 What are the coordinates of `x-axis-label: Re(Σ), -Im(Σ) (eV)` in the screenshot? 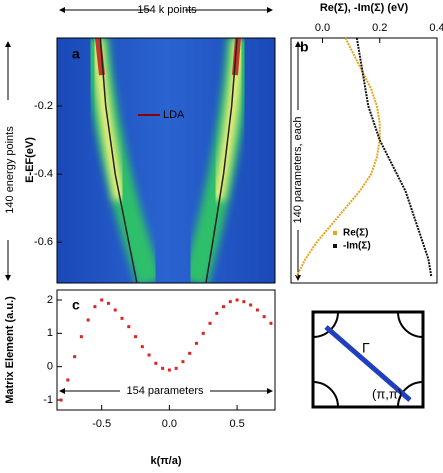 It's located at (364, 8).